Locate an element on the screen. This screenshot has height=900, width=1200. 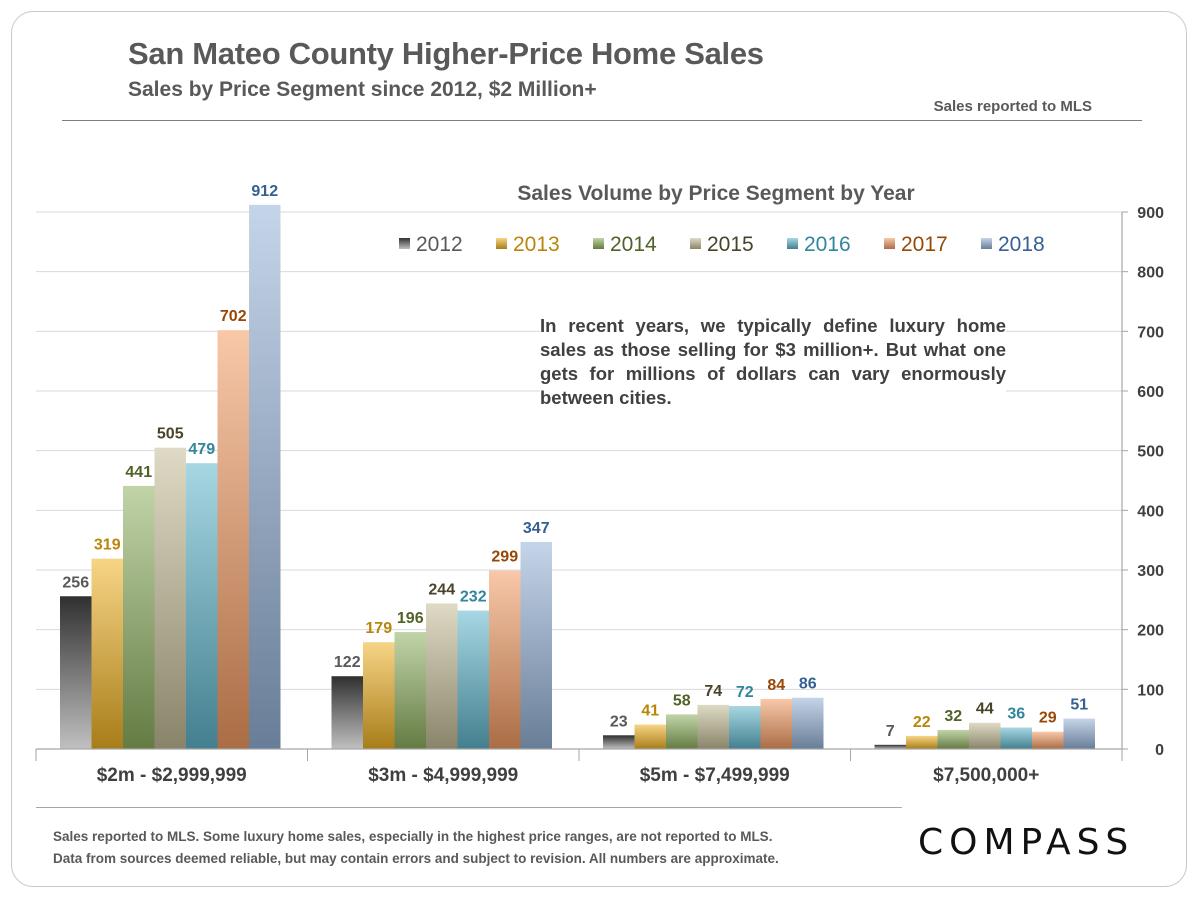
legend-swatch-2017 is located at coordinates (889, 243).